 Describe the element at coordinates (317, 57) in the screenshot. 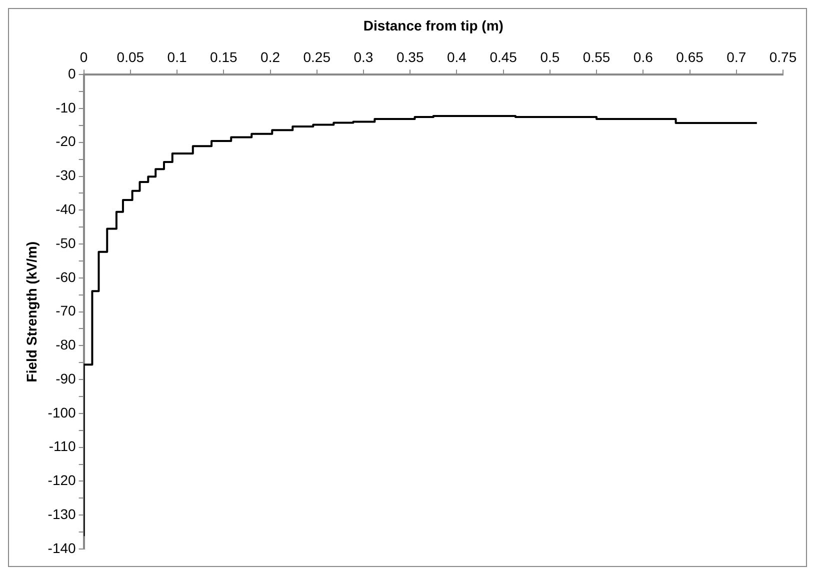

I see `x-tick-label: 0.25` at that location.